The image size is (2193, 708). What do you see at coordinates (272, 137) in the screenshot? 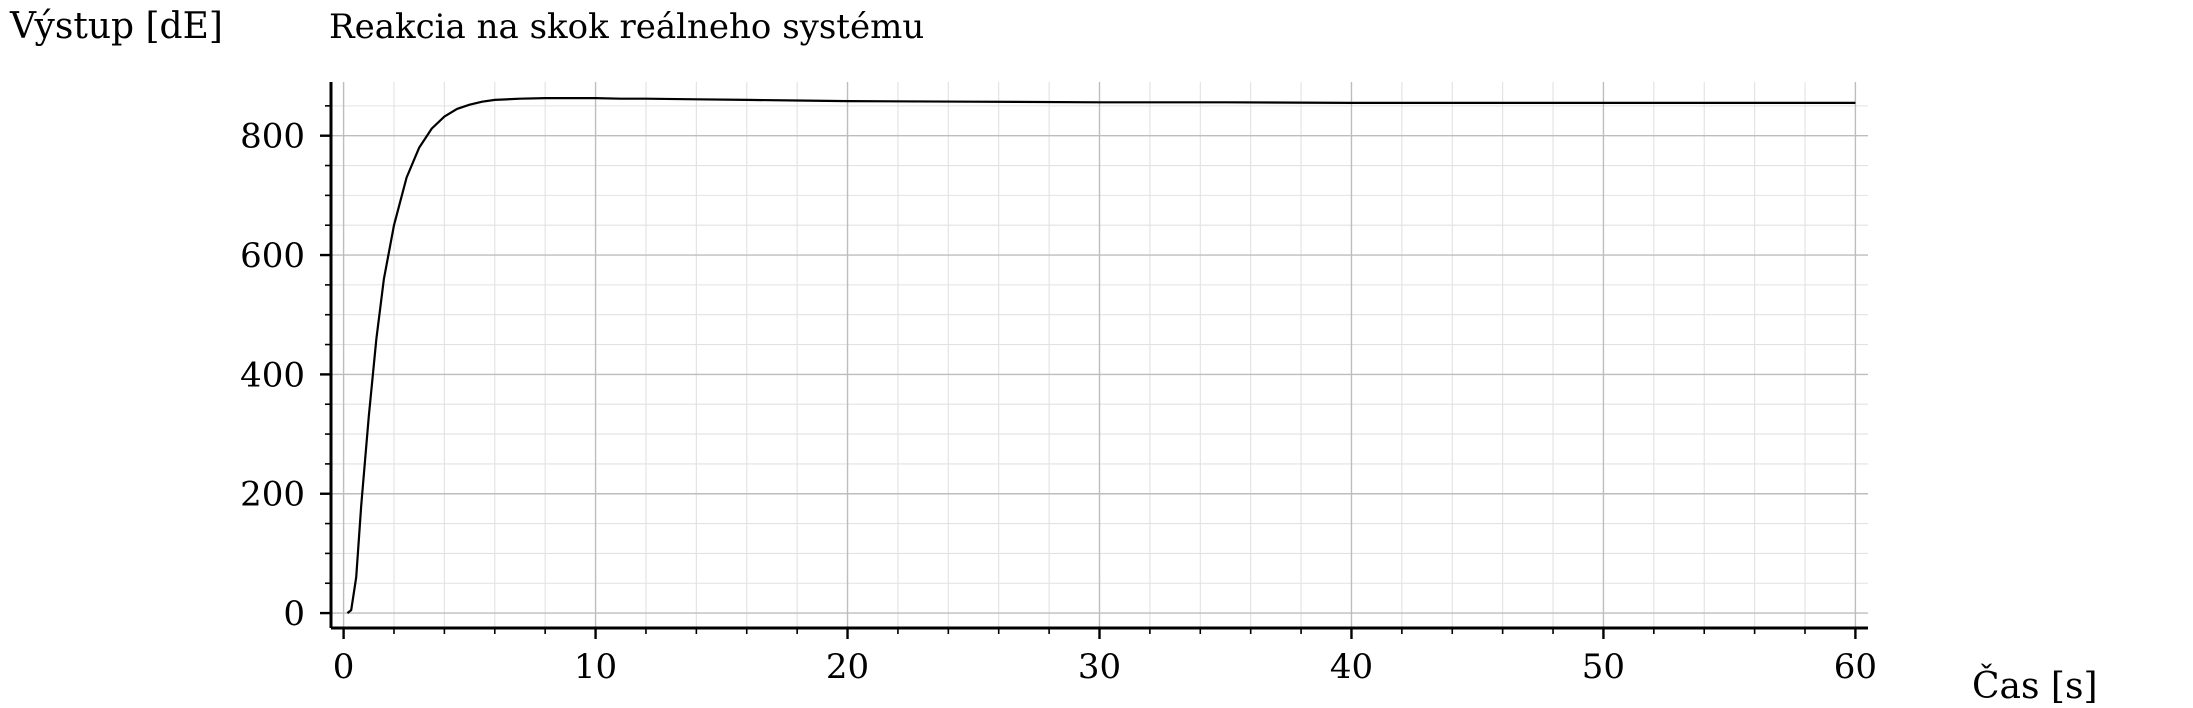
I see `y-tick-label: 800` at bounding box center [272, 137].